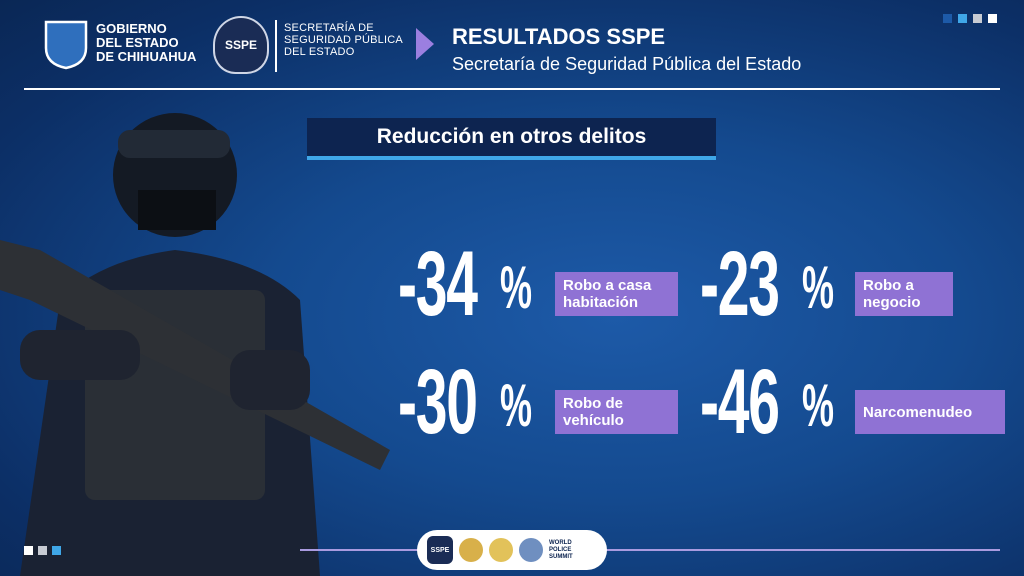  Describe the element at coordinates (425, 44) in the screenshot. I see `header-arrow` at that location.